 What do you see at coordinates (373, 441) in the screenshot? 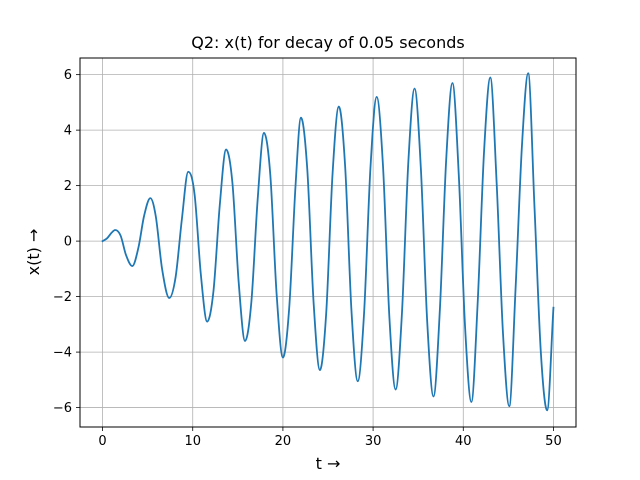
I see `x-tick-label: 30` at bounding box center [373, 441].